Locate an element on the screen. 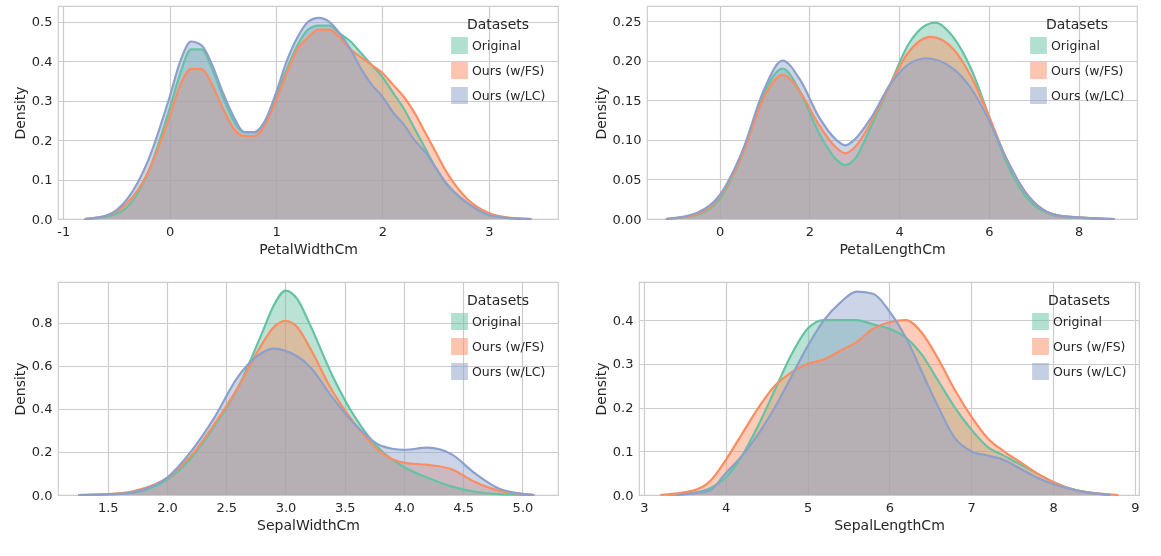 The height and width of the screenshot is (556, 1161). x-tick-label: 4.5 is located at coordinates (464, 507).